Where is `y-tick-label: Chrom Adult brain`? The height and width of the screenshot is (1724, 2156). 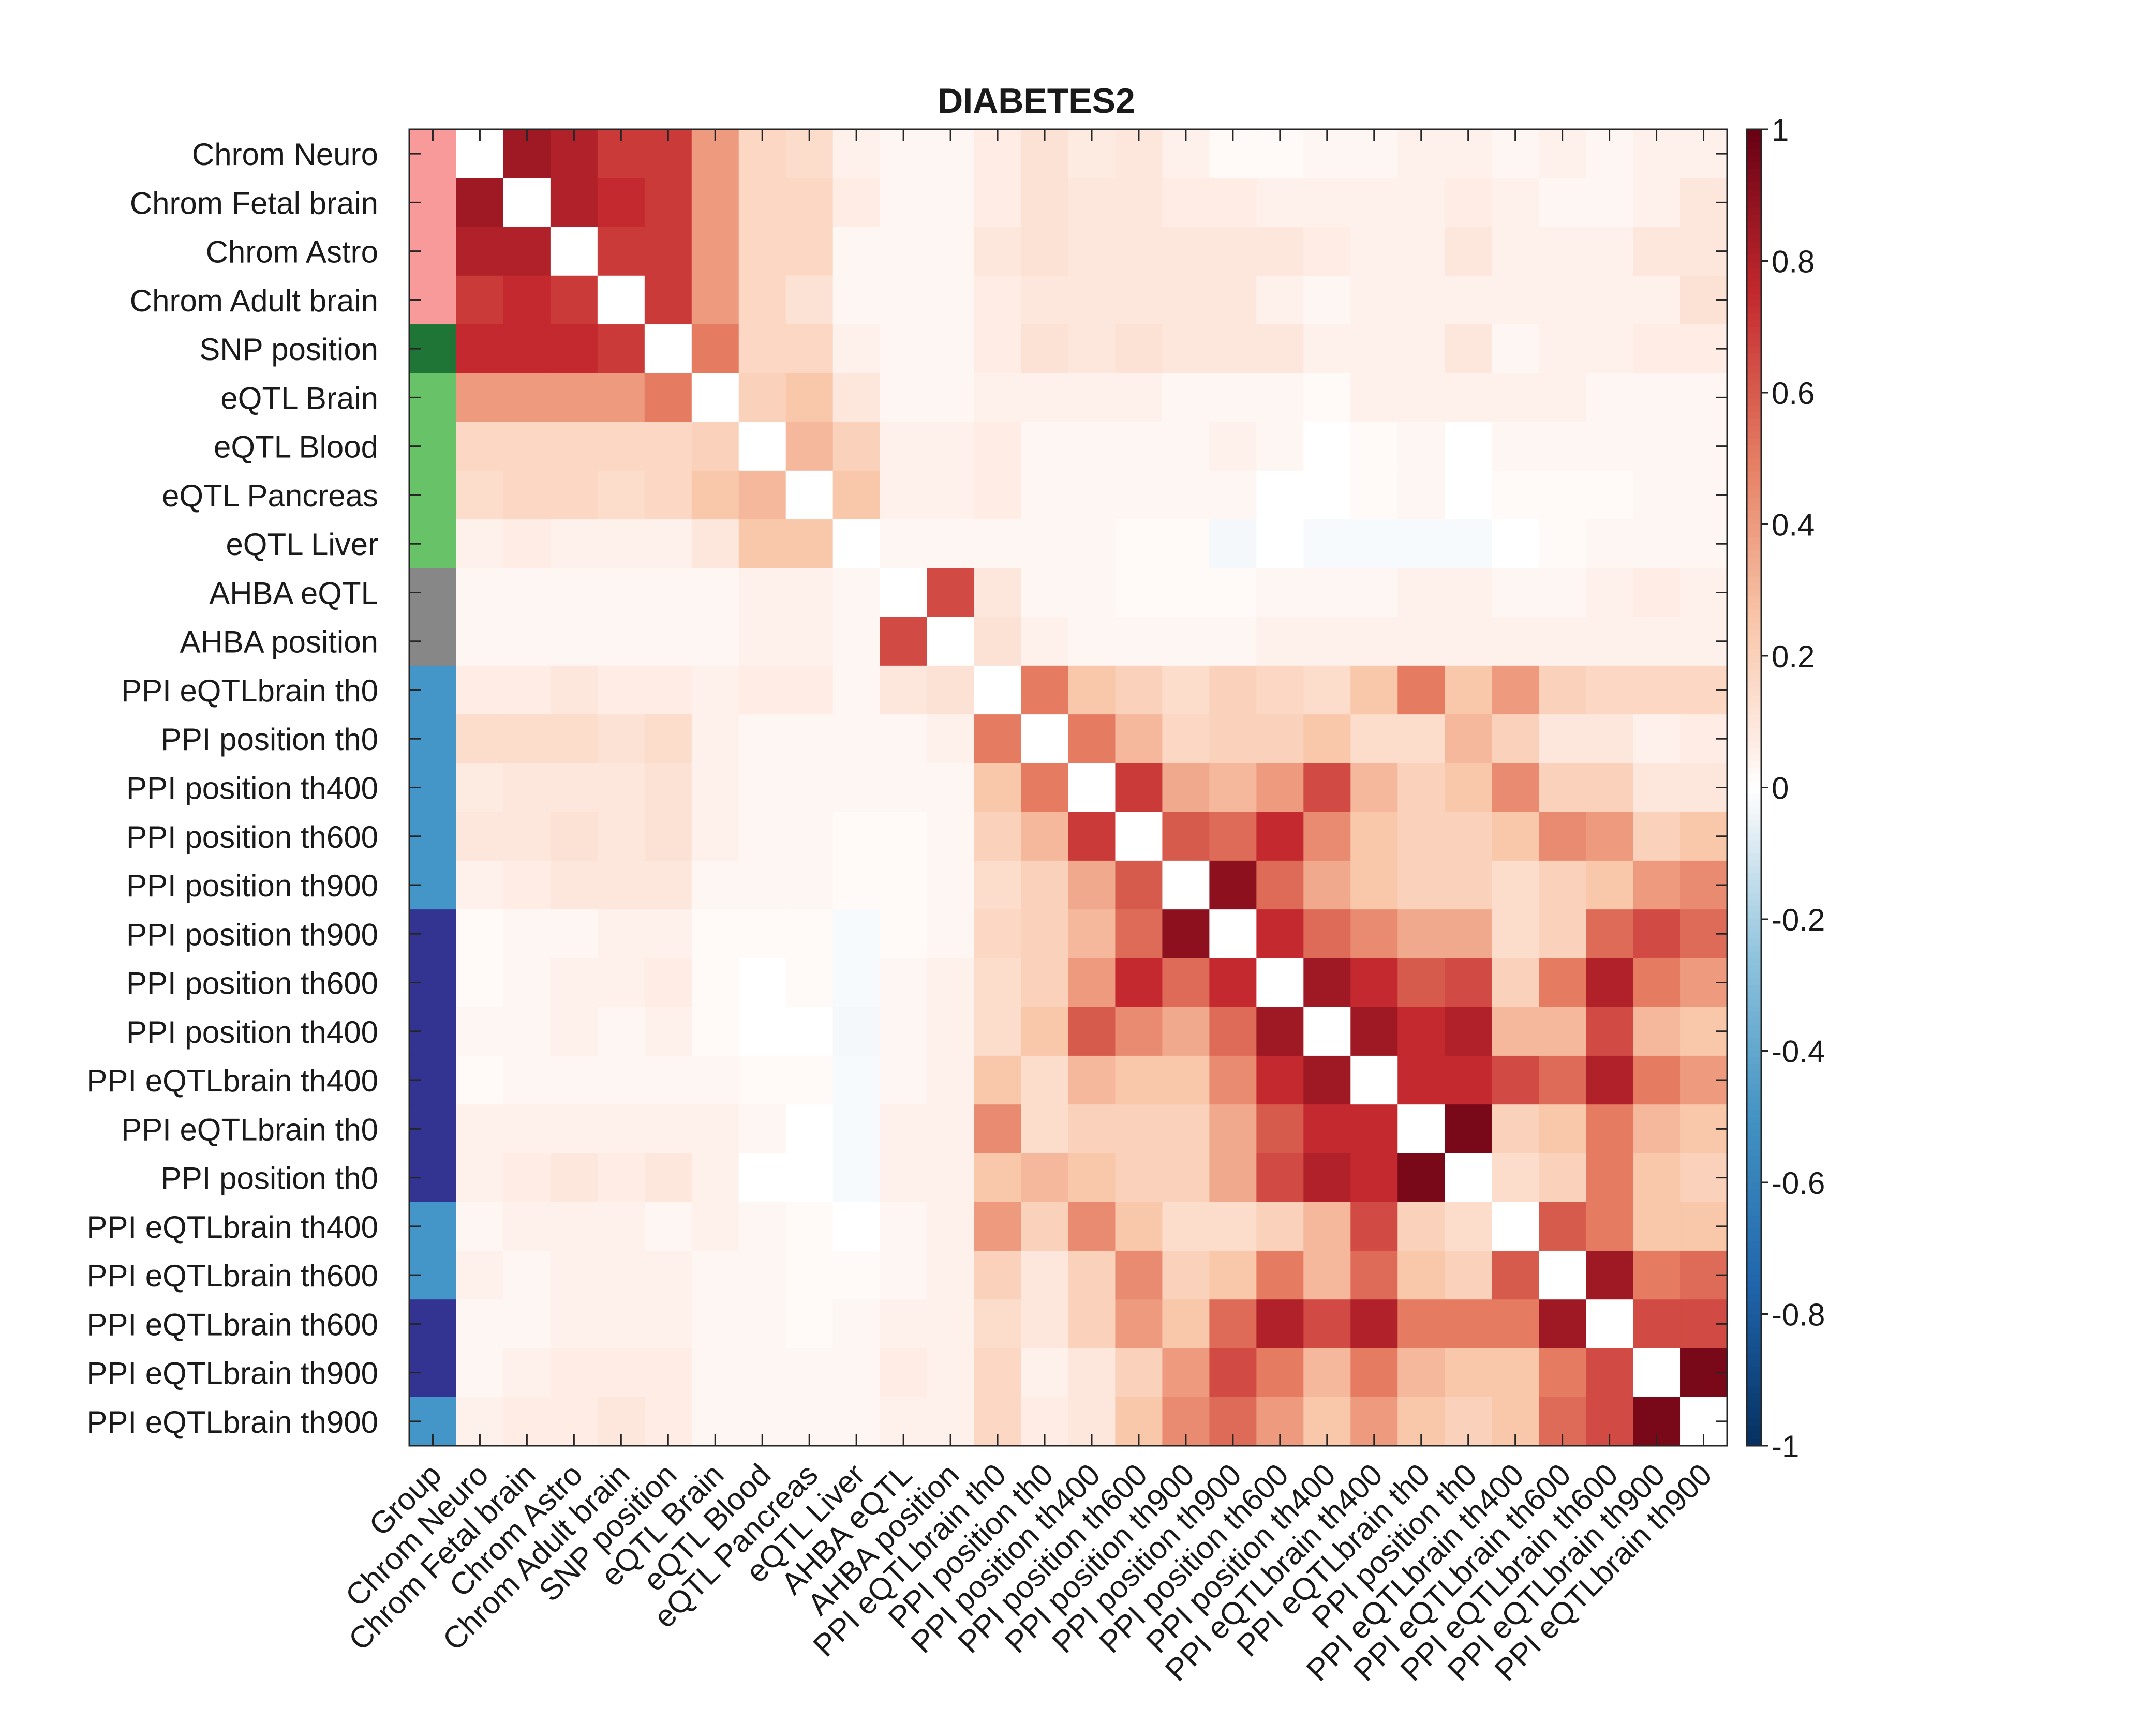 y-tick-label: Chrom Adult brain is located at coordinates (254, 301).